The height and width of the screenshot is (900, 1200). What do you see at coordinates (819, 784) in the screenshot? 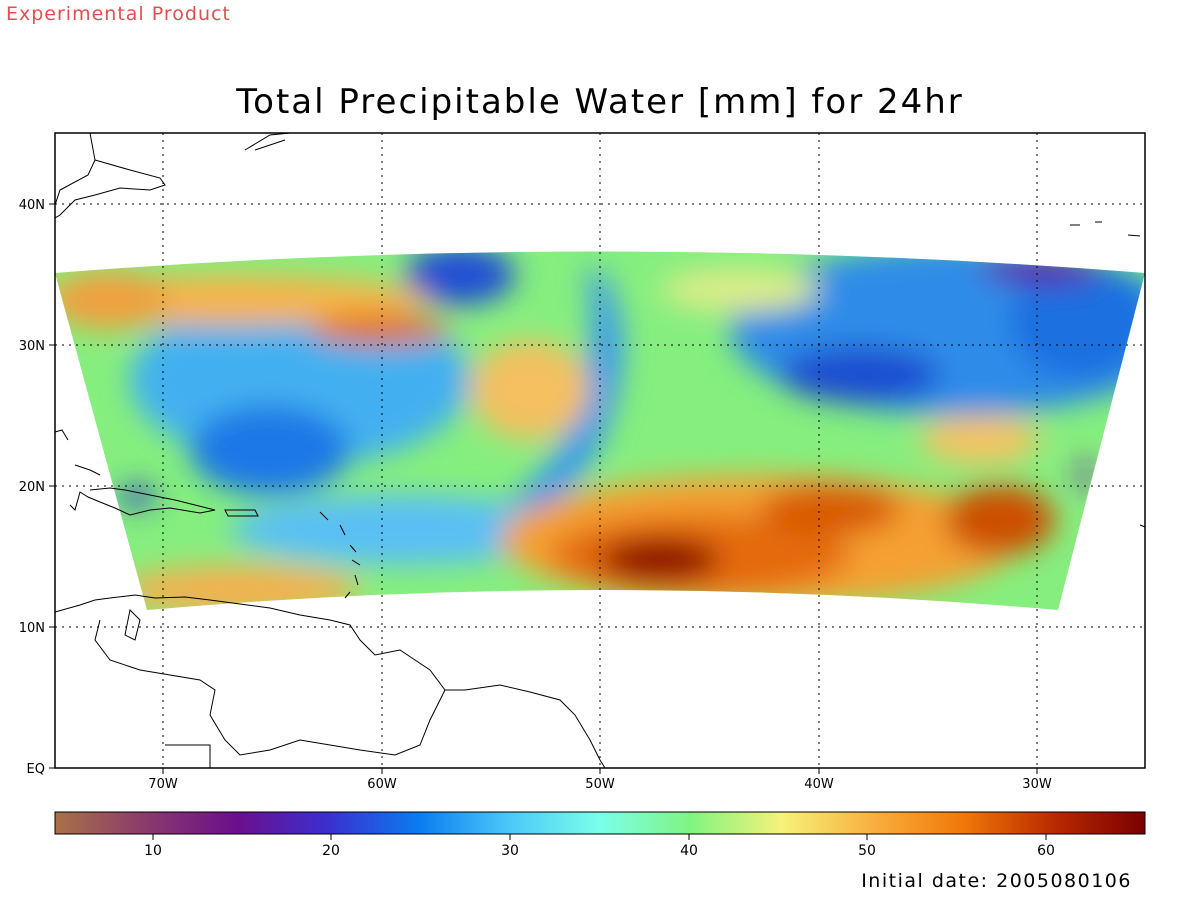
I see `lon-label-40w: 40W` at bounding box center [819, 784].